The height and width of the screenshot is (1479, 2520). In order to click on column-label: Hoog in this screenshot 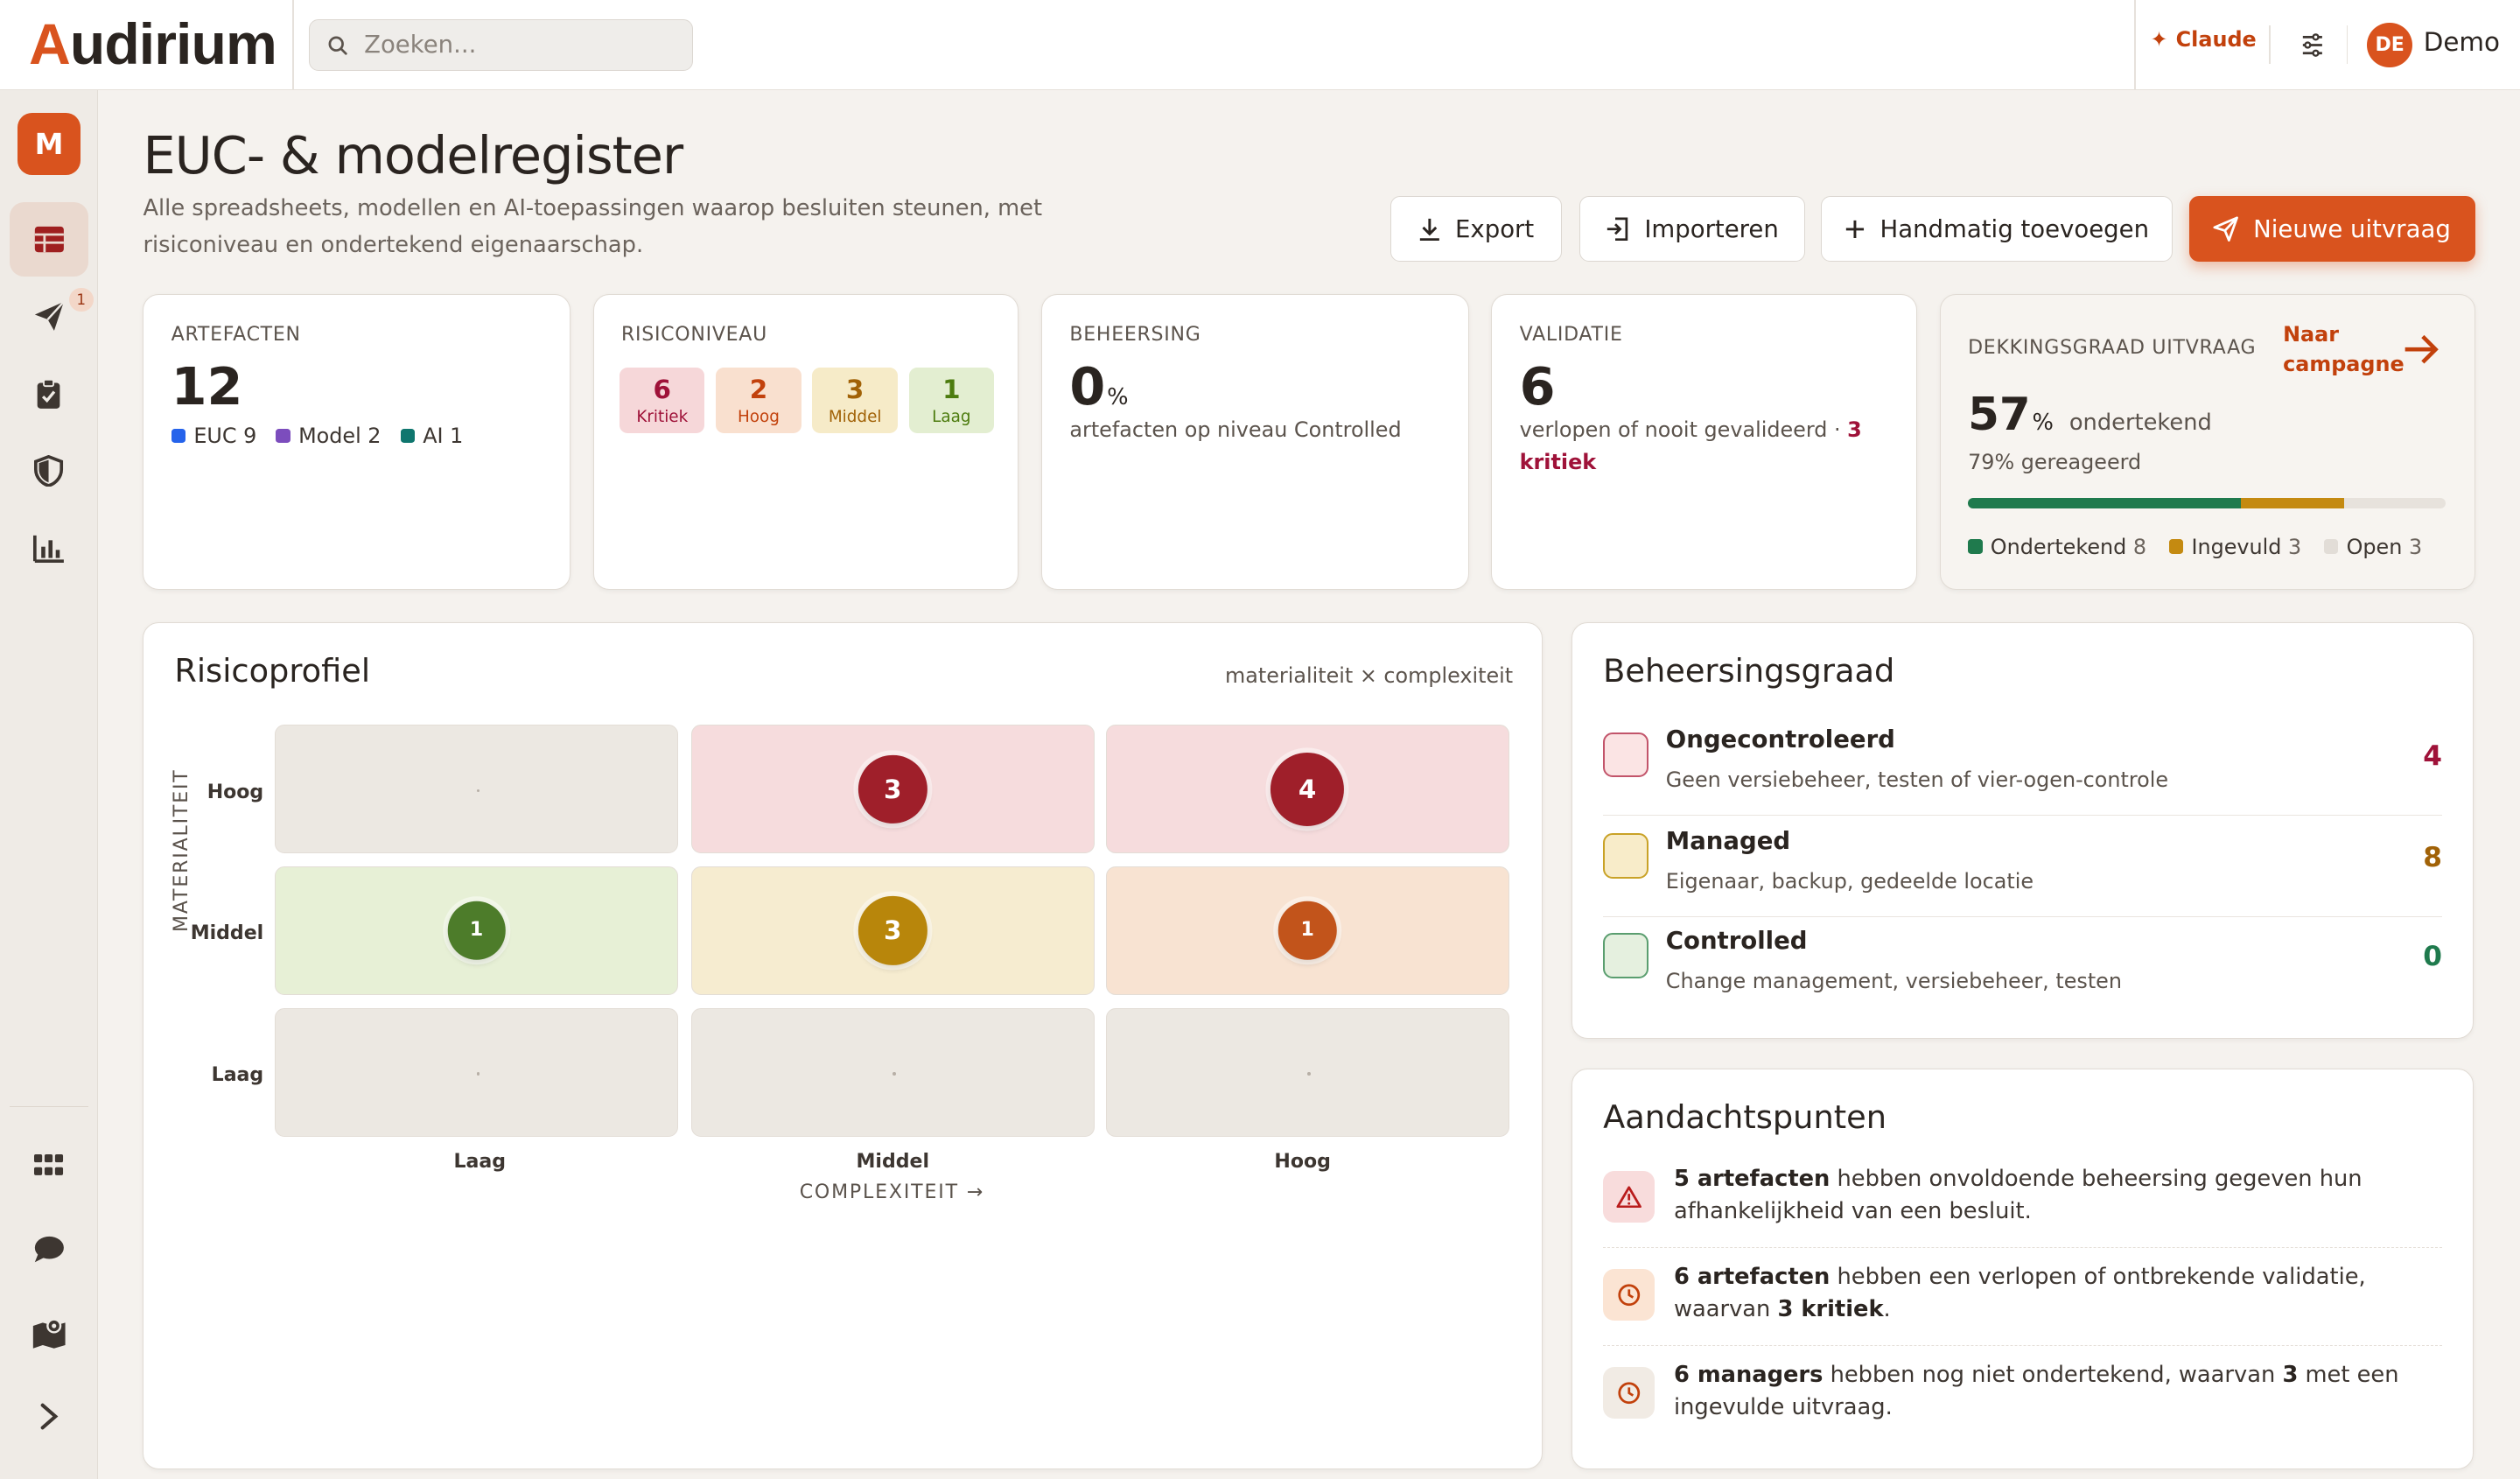, I will do `click(1302, 1163)`.